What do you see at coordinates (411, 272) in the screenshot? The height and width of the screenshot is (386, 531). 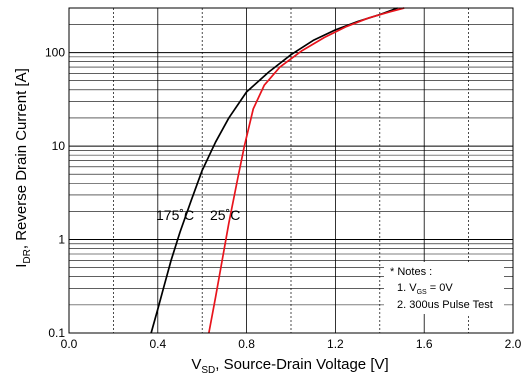 I see `notes-title: * Notes :` at bounding box center [411, 272].